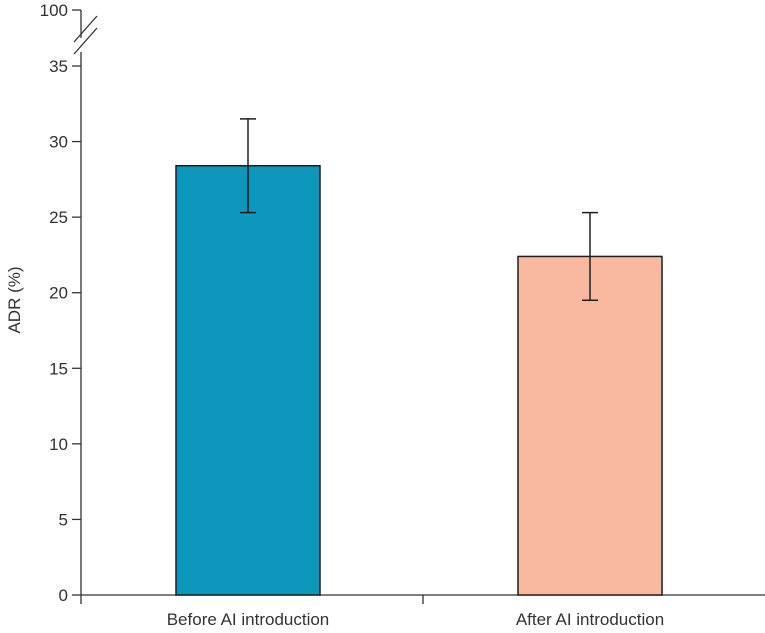 The height and width of the screenshot is (633, 765). What do you see at coordinates (14, 299) in the screenshot?
I see `y-axis-label: ADR (%)` at bounding box center [14, 299].